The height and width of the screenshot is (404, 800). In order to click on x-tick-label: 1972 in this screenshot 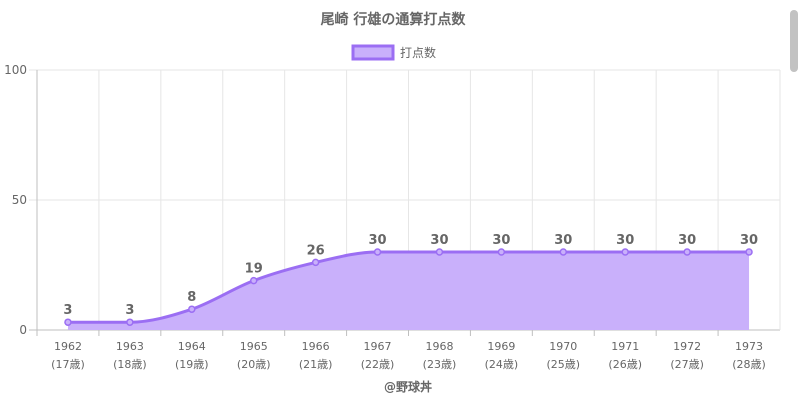, I will do `click(687, 346)`.